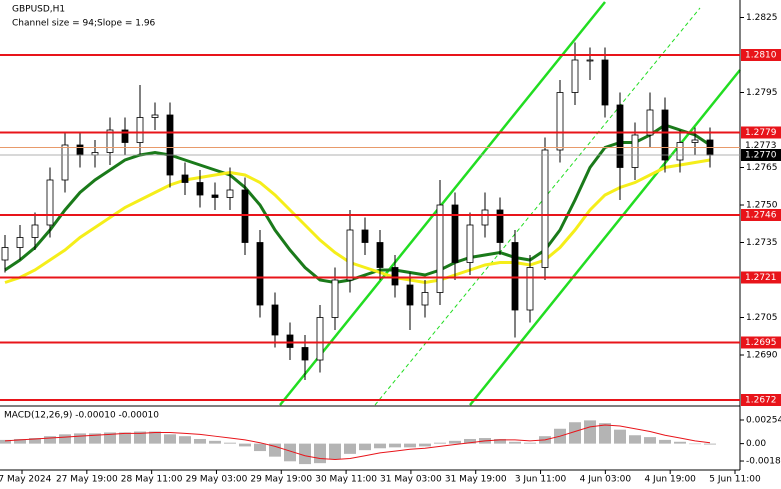 This screenshot has width=781, height=489. Describe the element at coordinates (346, 480) in the screenshot. I see `x-tick-label: 30 May 11:00` at that location.